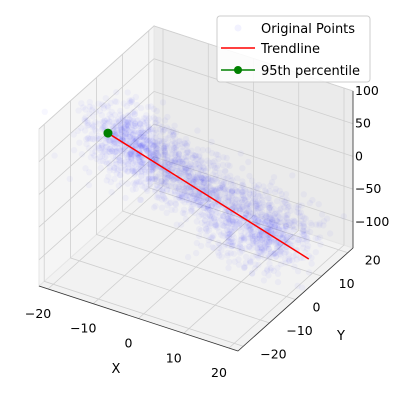 This screenshot has width=412, height=401. Describe the element at coordinates (372, 221) in the screenshot. I see `z-tick-label: −100` at that location.